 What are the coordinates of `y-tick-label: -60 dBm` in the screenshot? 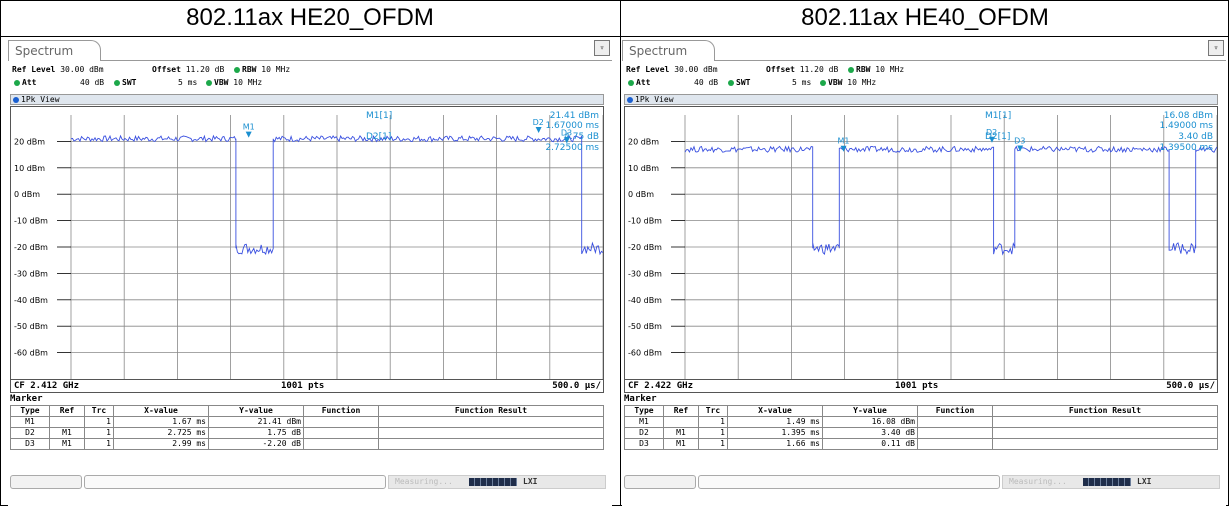 It's located at (31, 353).